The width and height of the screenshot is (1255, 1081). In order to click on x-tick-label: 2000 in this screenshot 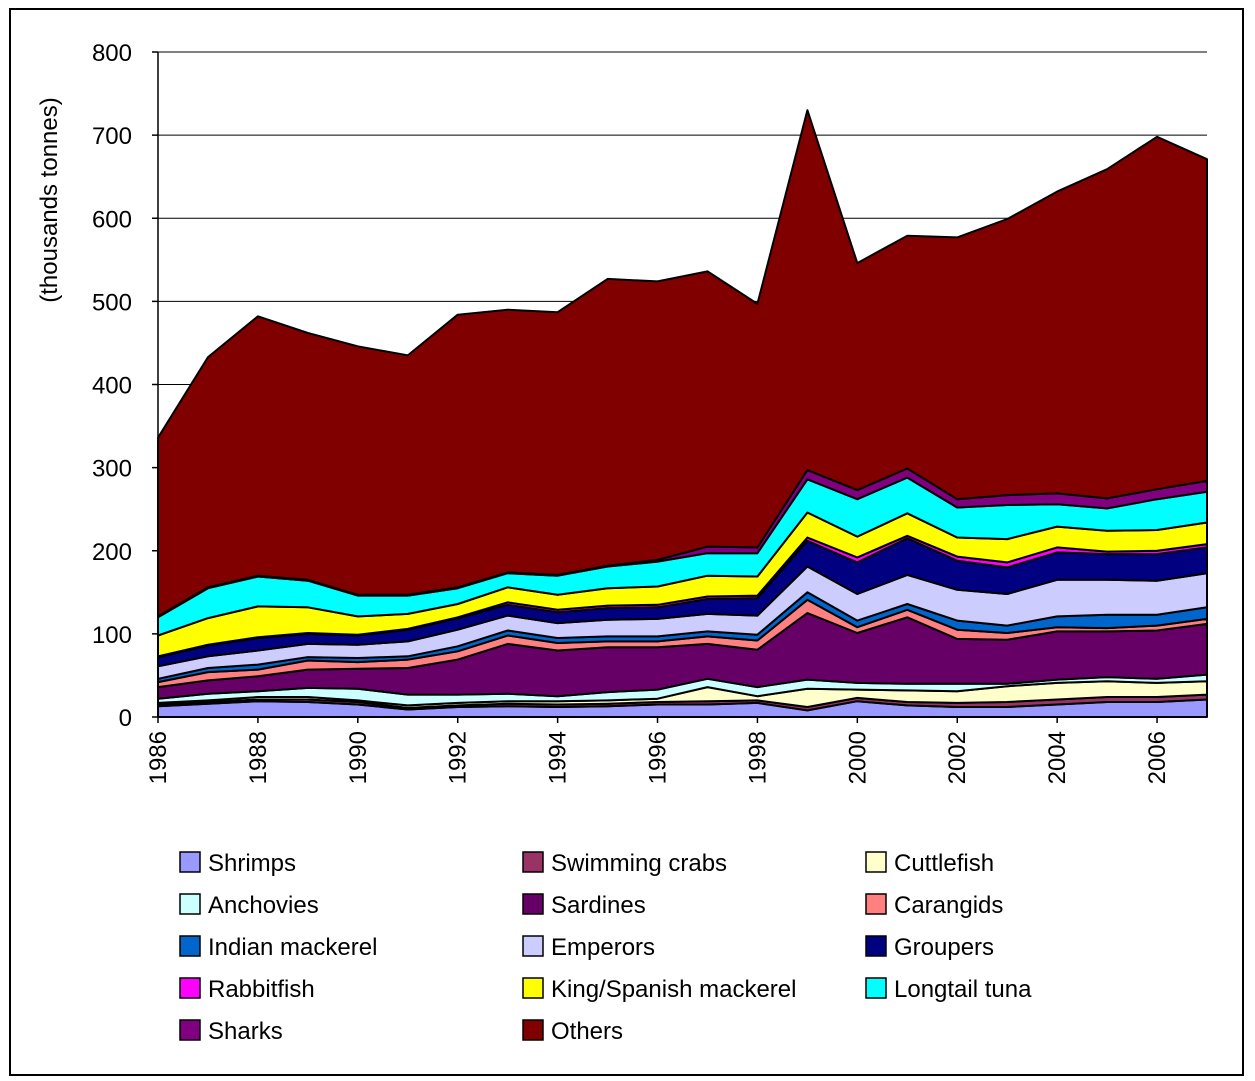, I will do `click(857, 757)`.